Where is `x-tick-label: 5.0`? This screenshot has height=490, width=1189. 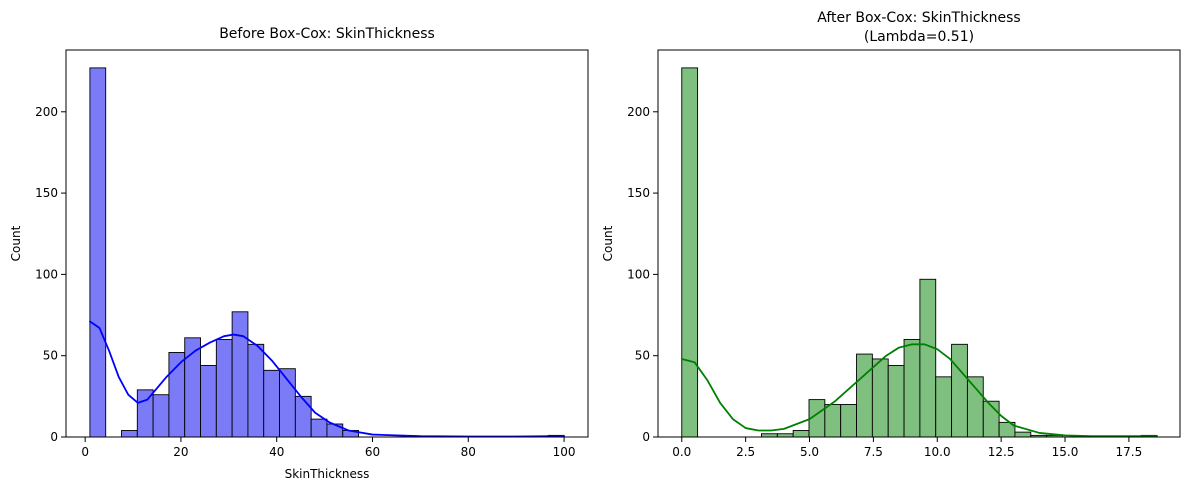
x-tick-label: 5.0 is located at coordinates (809, 452).